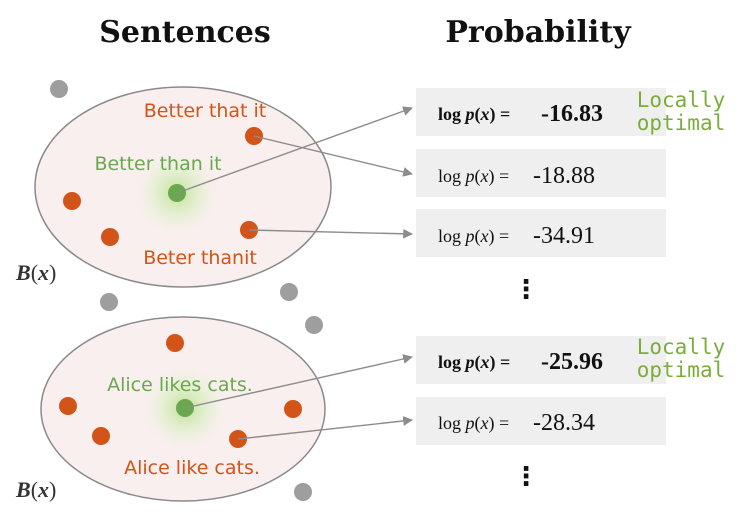 This screenshot has width=745, height=523. I want to click on neighbor-sentence-label: Beter thanit, so click(200, 258).